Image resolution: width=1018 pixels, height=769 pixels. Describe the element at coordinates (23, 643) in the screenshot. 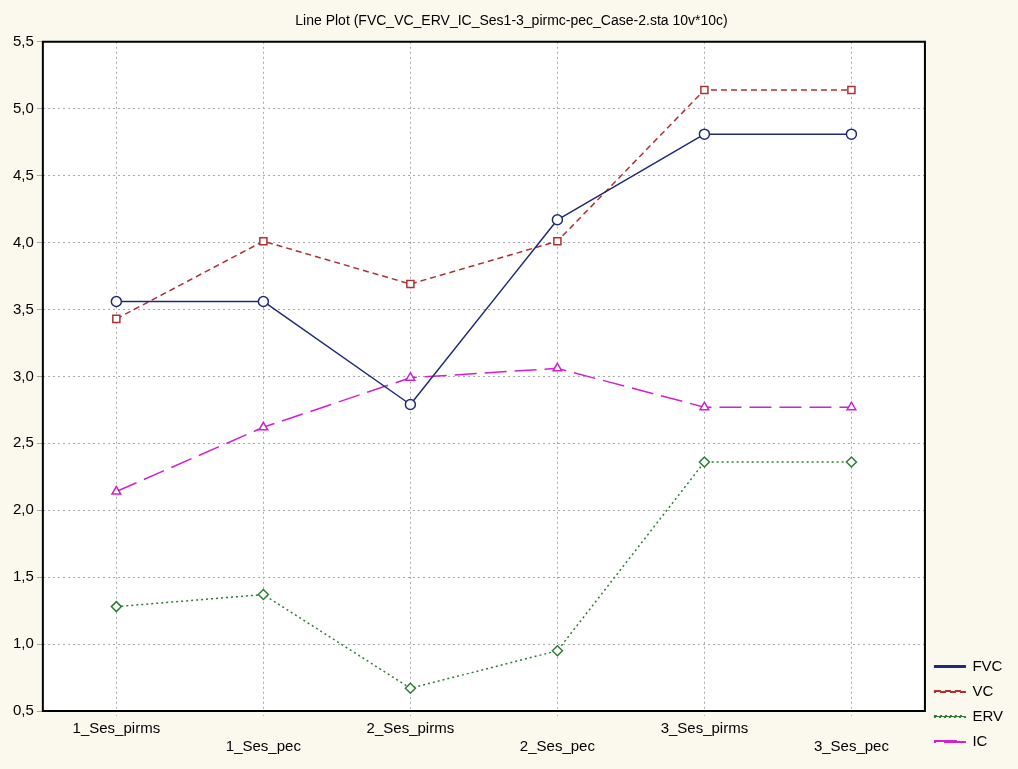

I see `y-tick-label: 1,0` at that location.